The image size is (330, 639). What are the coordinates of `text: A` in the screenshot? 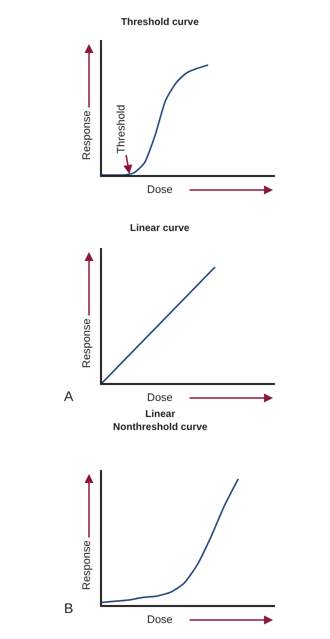 It's located at (69, 396).